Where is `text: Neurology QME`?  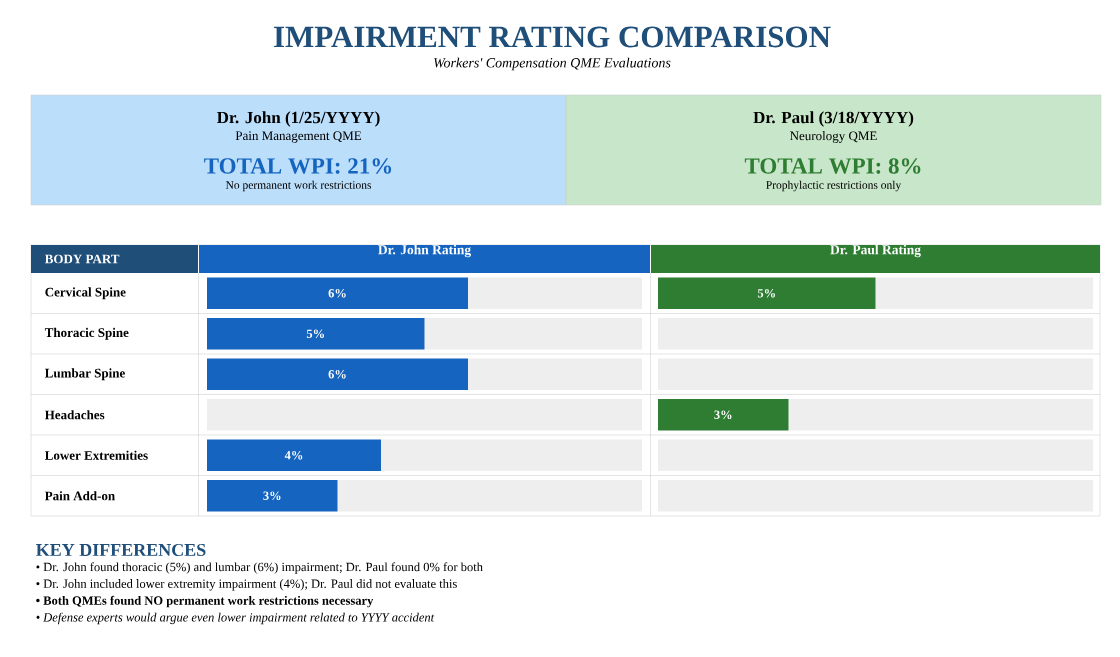 text: Neurology QME is located at coordinates (833, 137).